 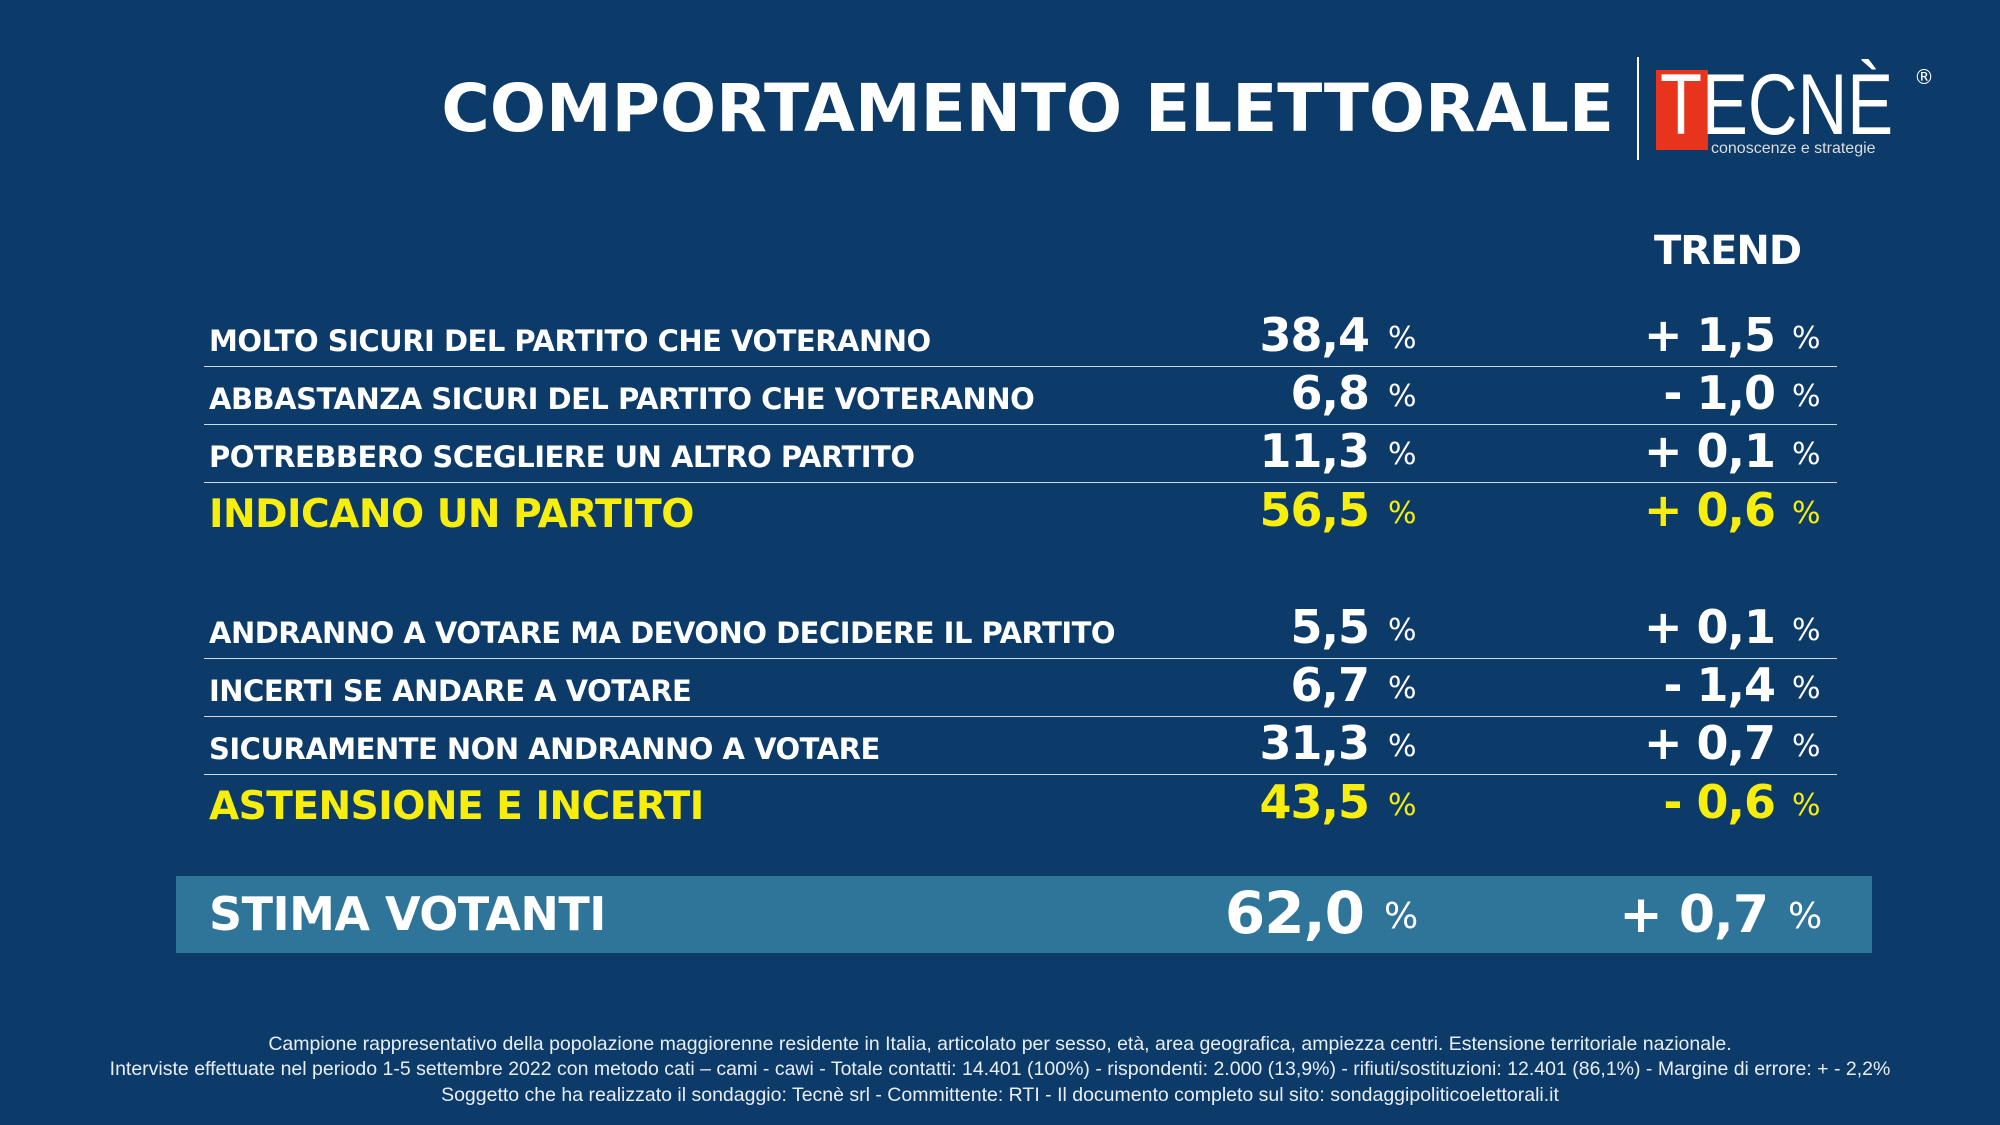 I want to click on subtotal-row: INDICANO UN PARTITO 56,5% + 0,6%, so click(x=1020, y=512).